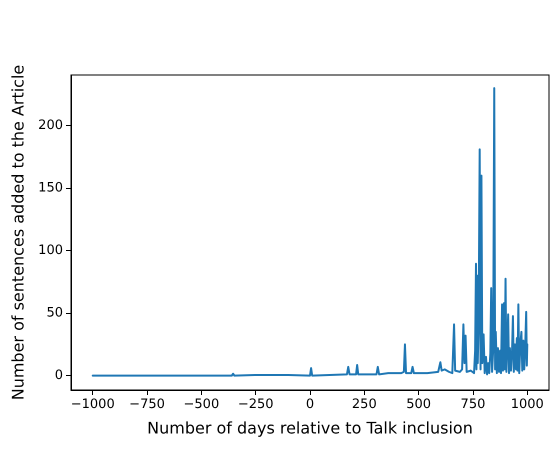  I want to click on x-tick-label: 250, so click(364, 404).